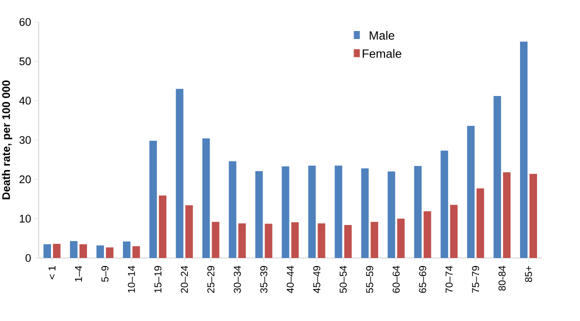  I want to click on x-tick-label: < 1, so click(52, 273).